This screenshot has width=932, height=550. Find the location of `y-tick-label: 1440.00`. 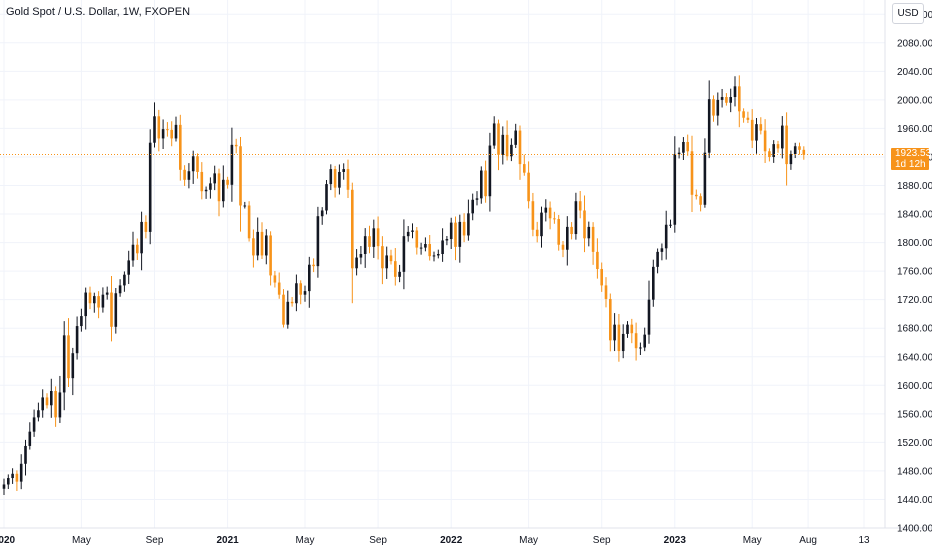

y-tick-label: 1440.00 is located at coordinates (914, 500).